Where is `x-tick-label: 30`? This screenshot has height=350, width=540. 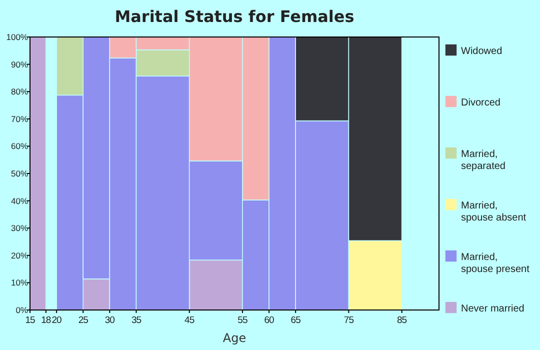
x-tick-label: 30 is located at coordinates (109, 320).